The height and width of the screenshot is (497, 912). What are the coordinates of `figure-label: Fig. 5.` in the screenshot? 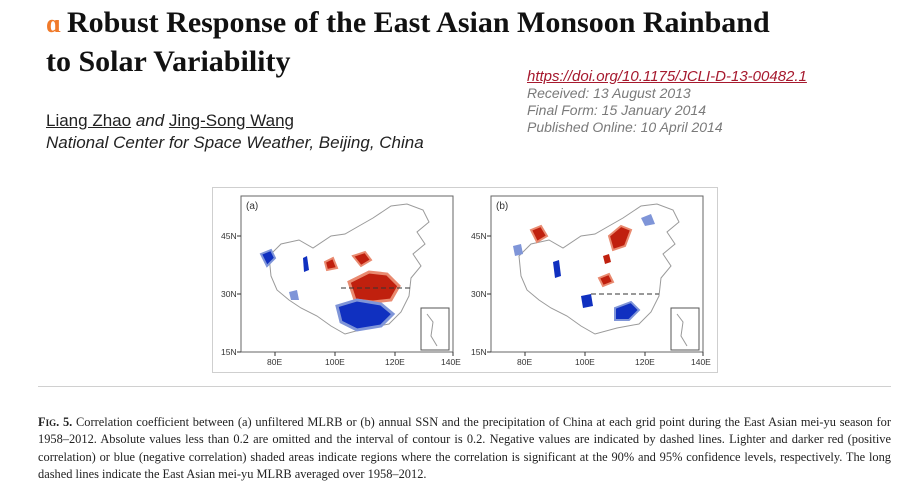 It's located at (55, 422).